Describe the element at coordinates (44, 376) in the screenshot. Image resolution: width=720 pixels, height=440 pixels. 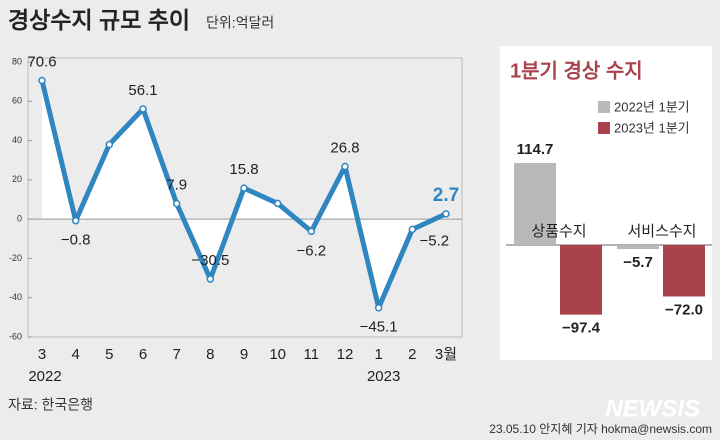
I see `year-label: 2022` at that location.